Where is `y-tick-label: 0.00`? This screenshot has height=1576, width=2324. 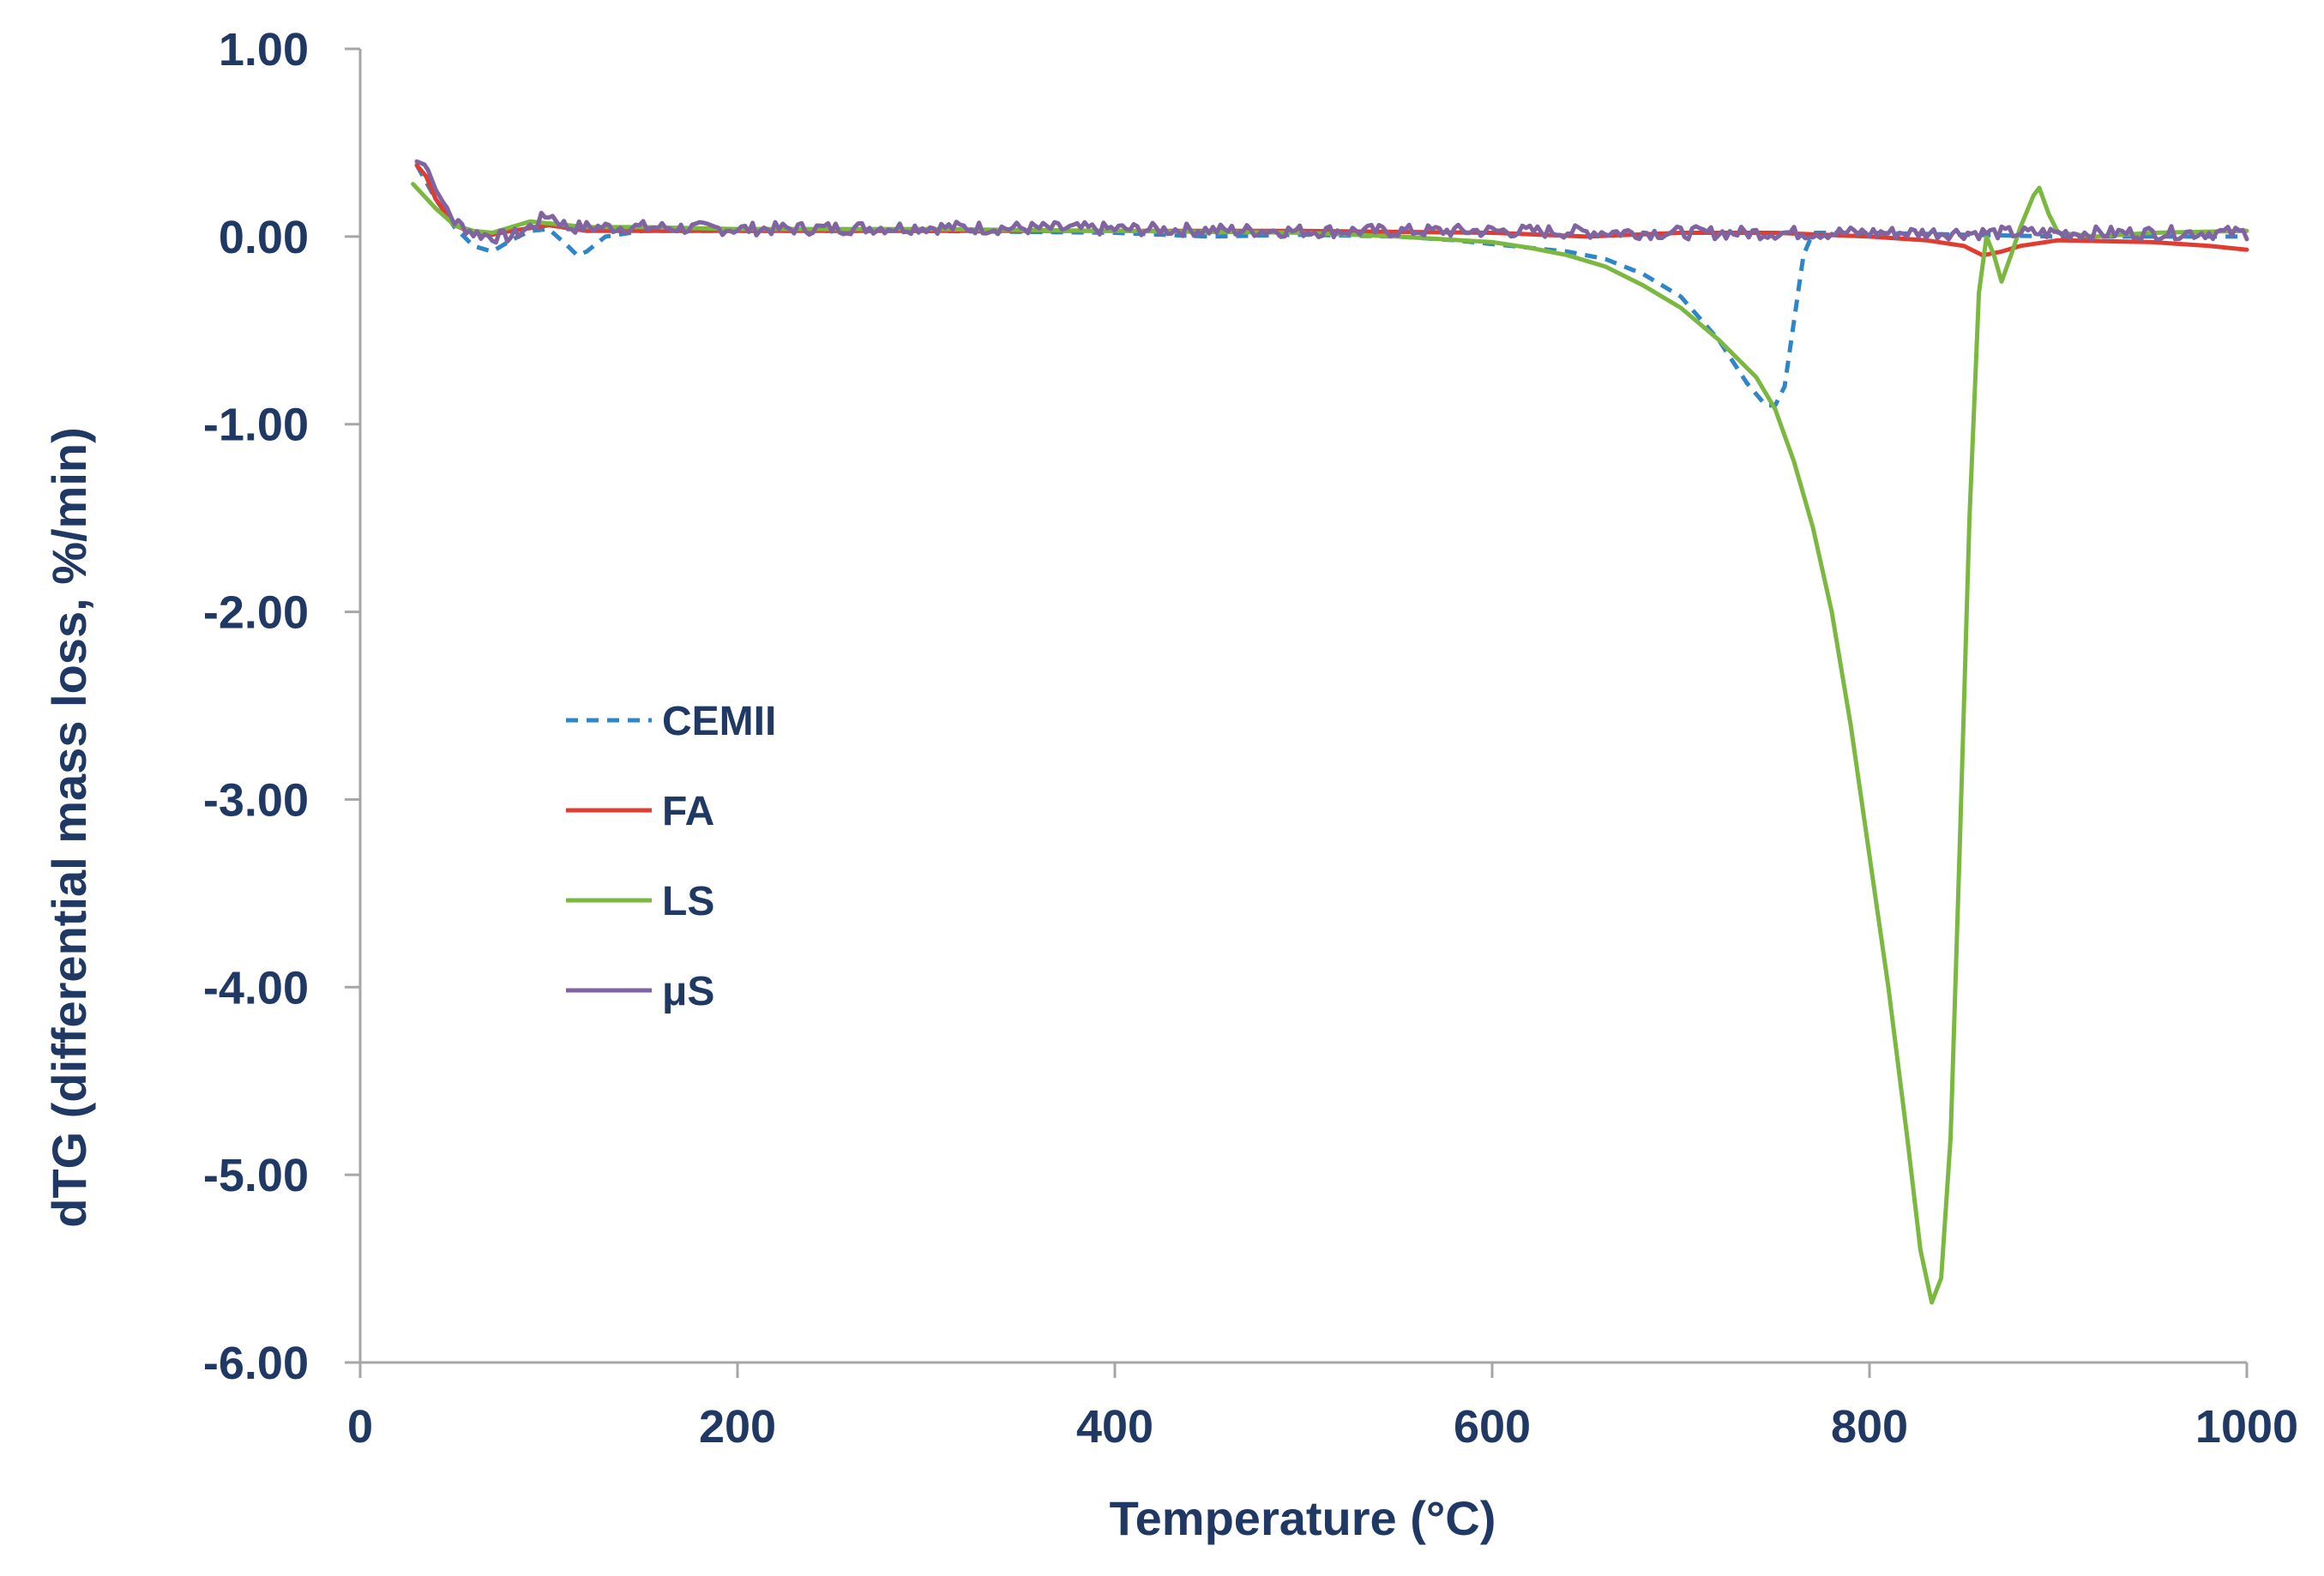
y-tick-label: 0.00 is located at coordinates (264, 237).